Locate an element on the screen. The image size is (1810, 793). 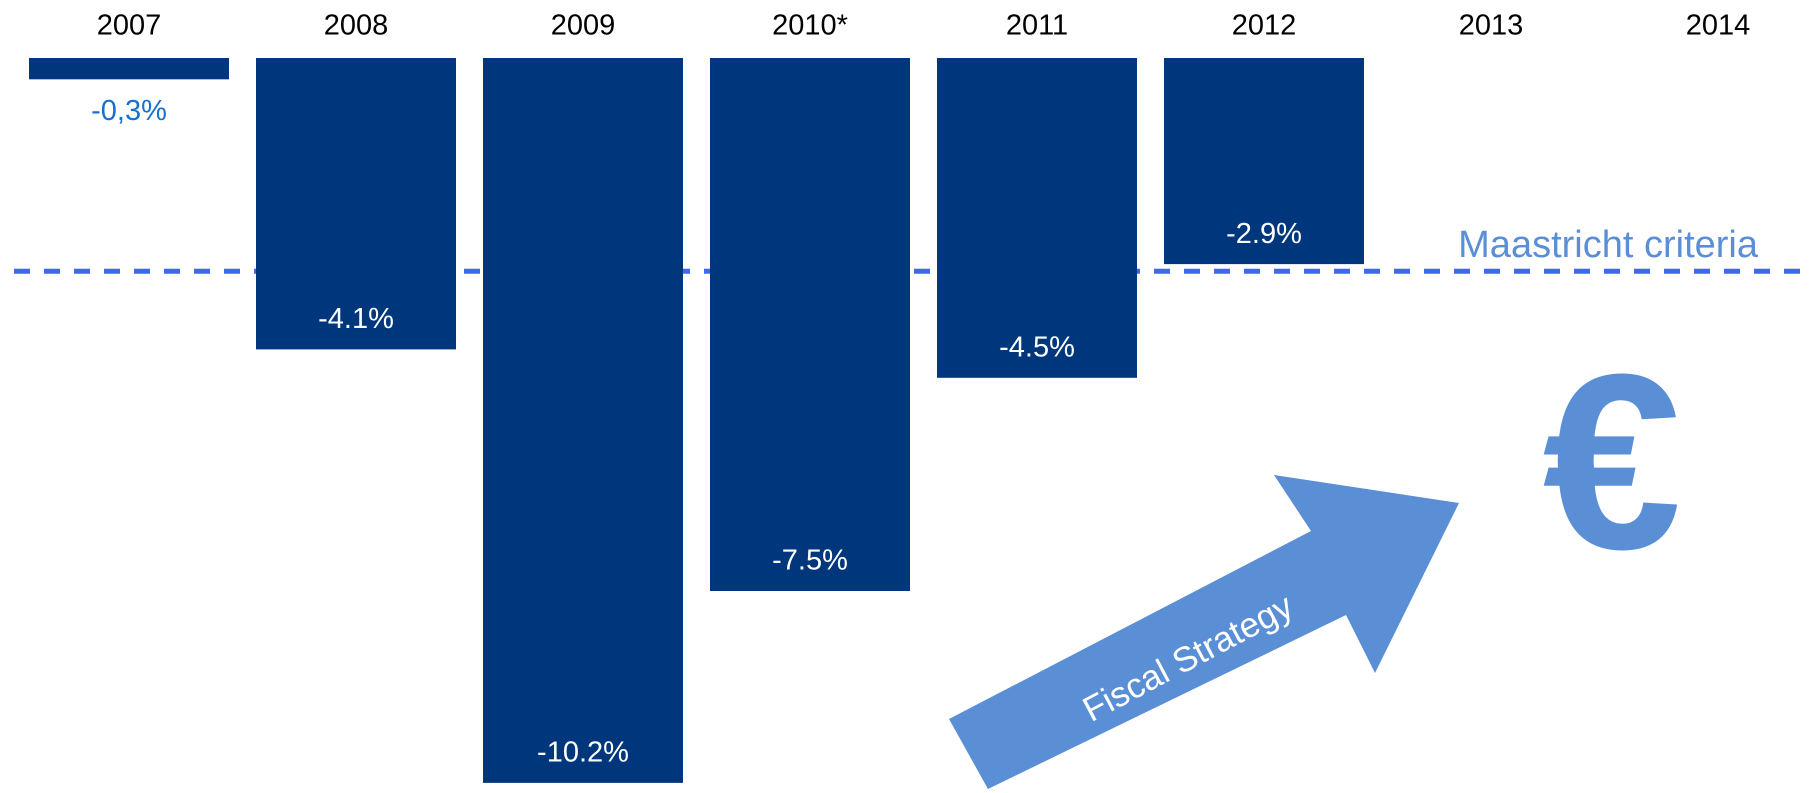
x-tick-label: 2014 is located at coordinates (1718, 26).